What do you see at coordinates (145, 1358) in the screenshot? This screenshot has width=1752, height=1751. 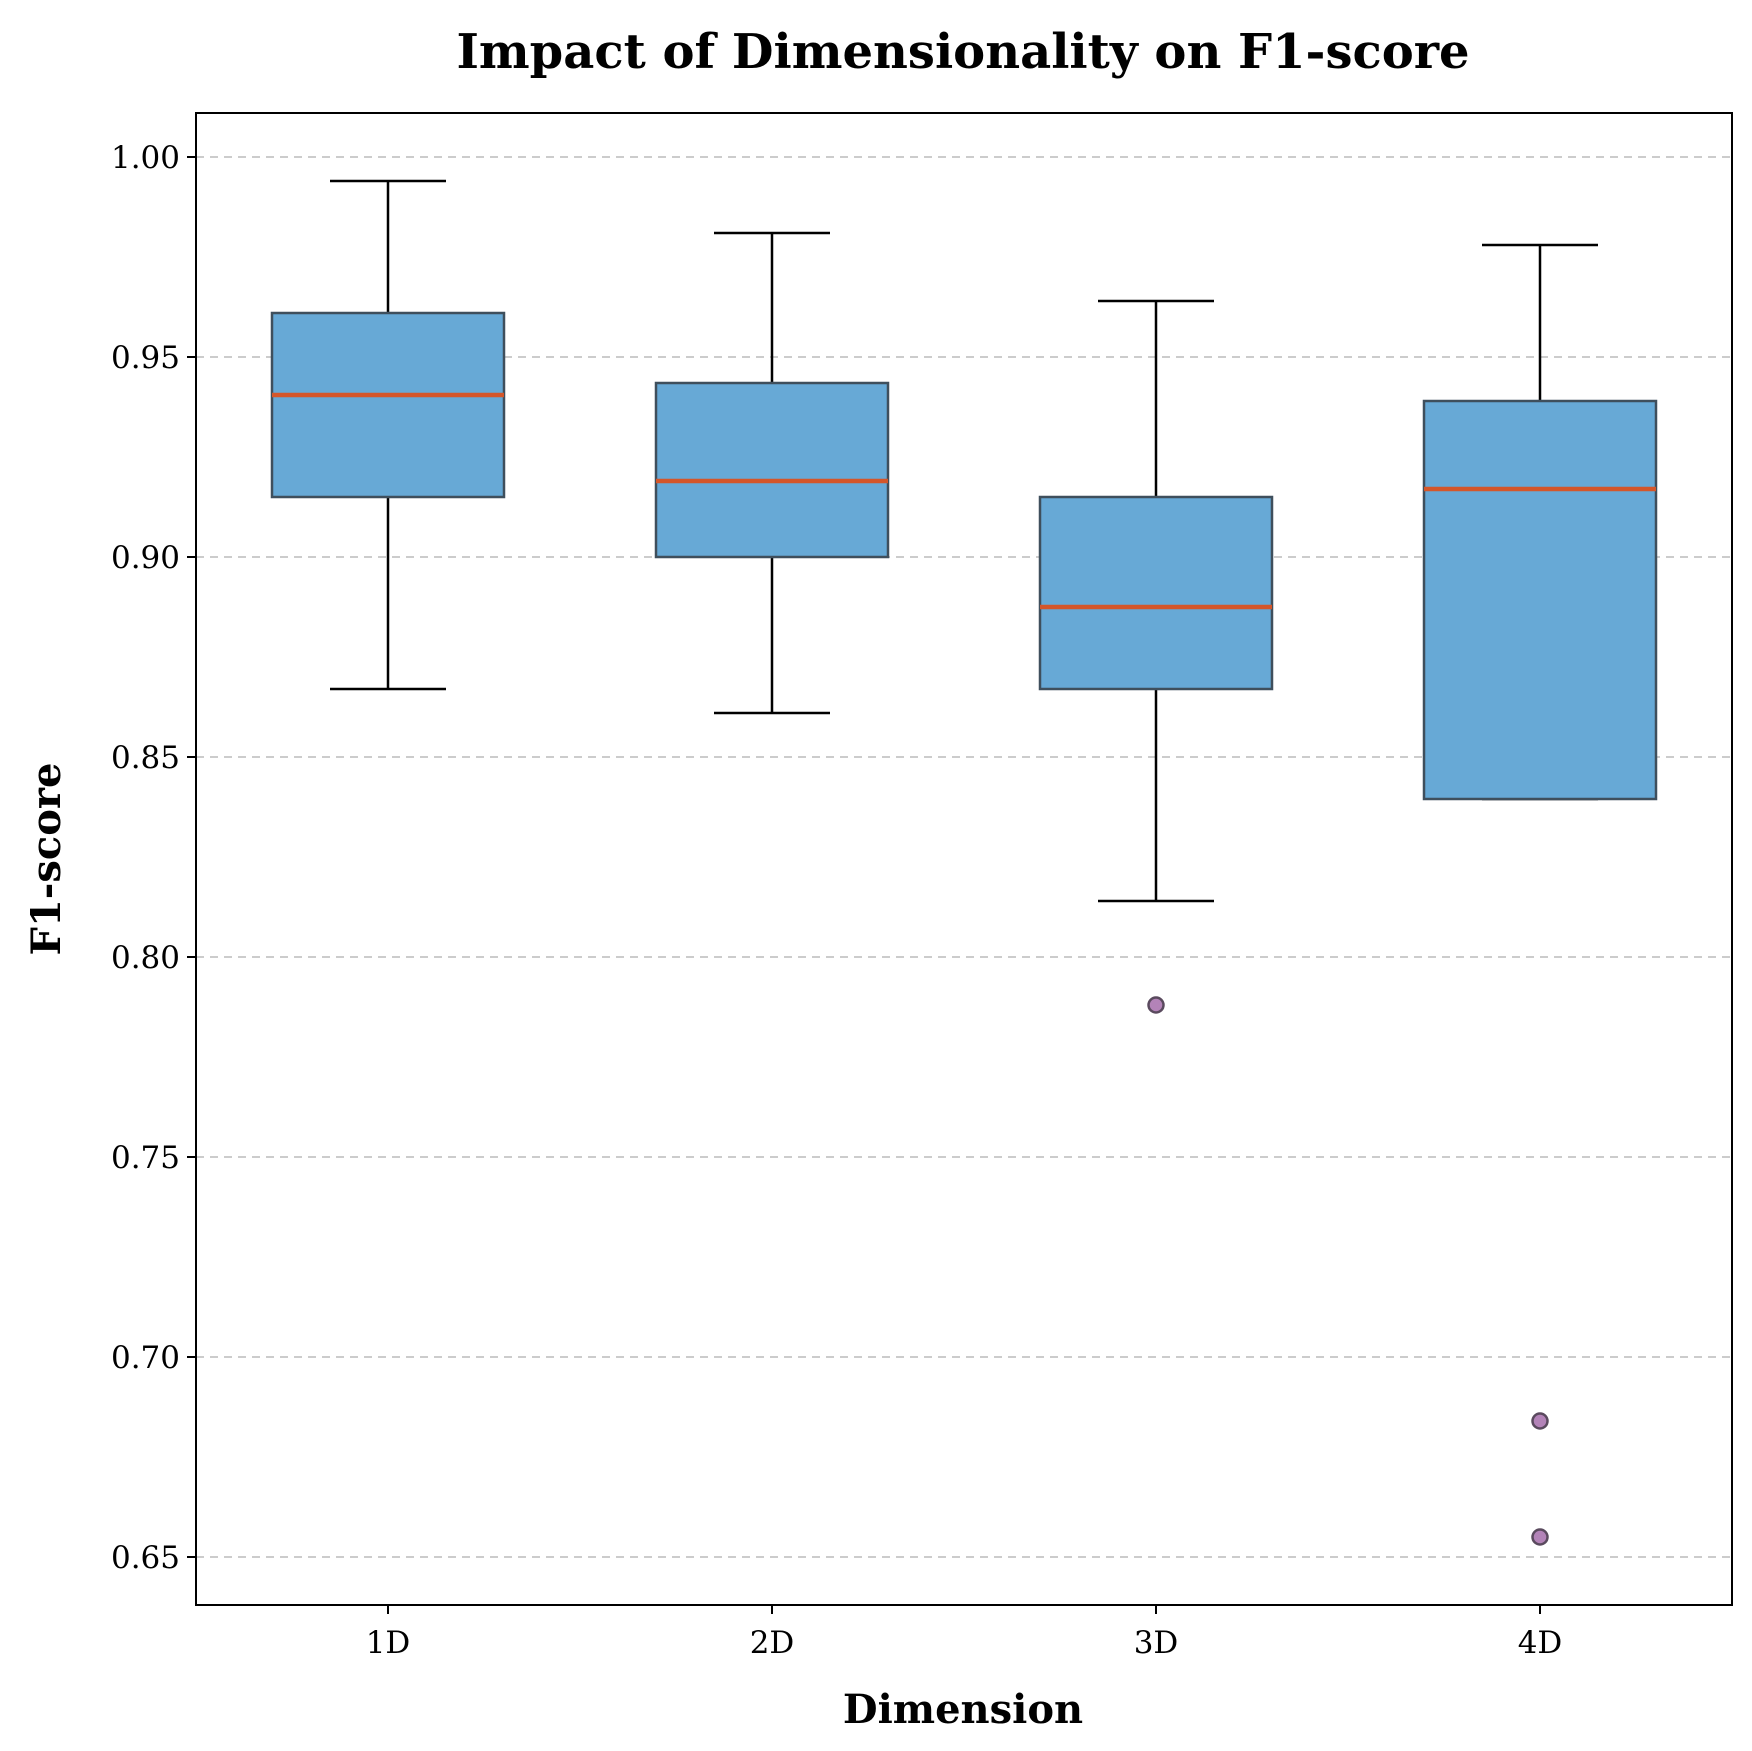 I see `y-tick-label: 0.70` at bounding box center [145, 1358].